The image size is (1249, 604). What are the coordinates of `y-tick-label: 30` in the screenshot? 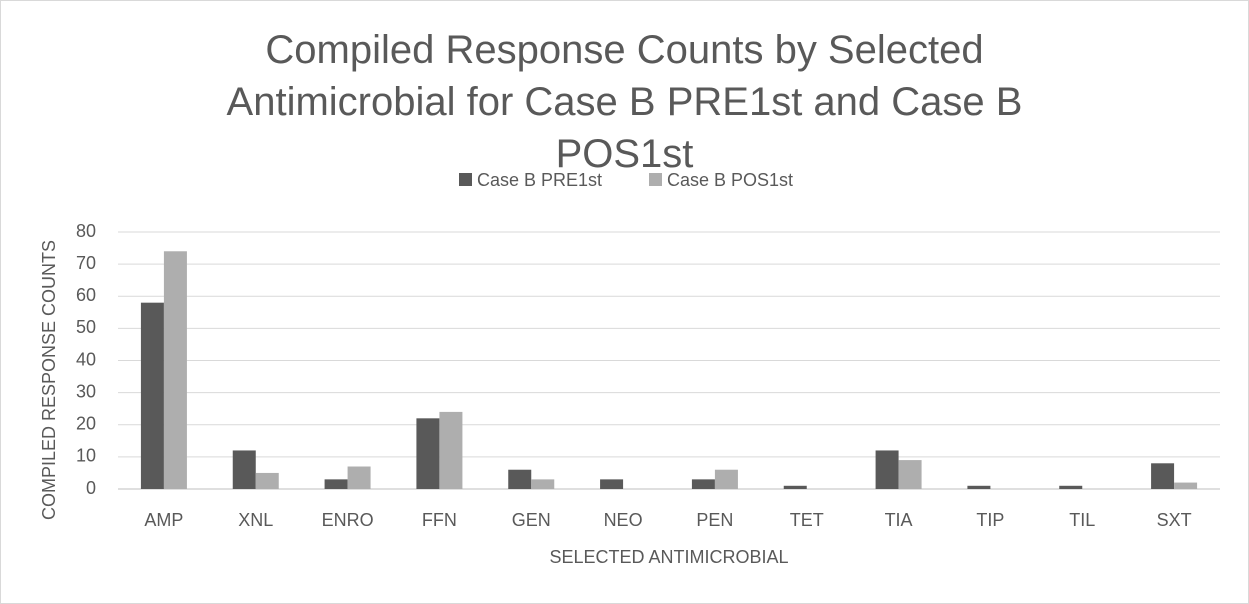 It's located at (86, 391).